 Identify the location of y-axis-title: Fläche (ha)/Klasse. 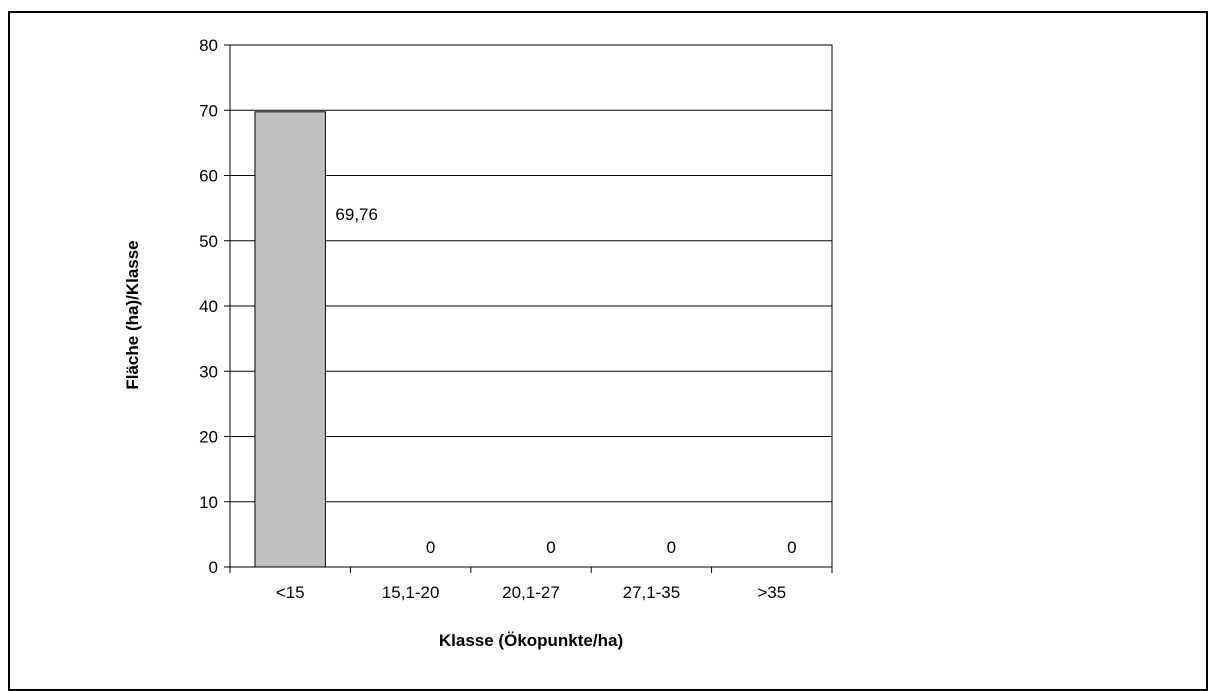
(132, 314).